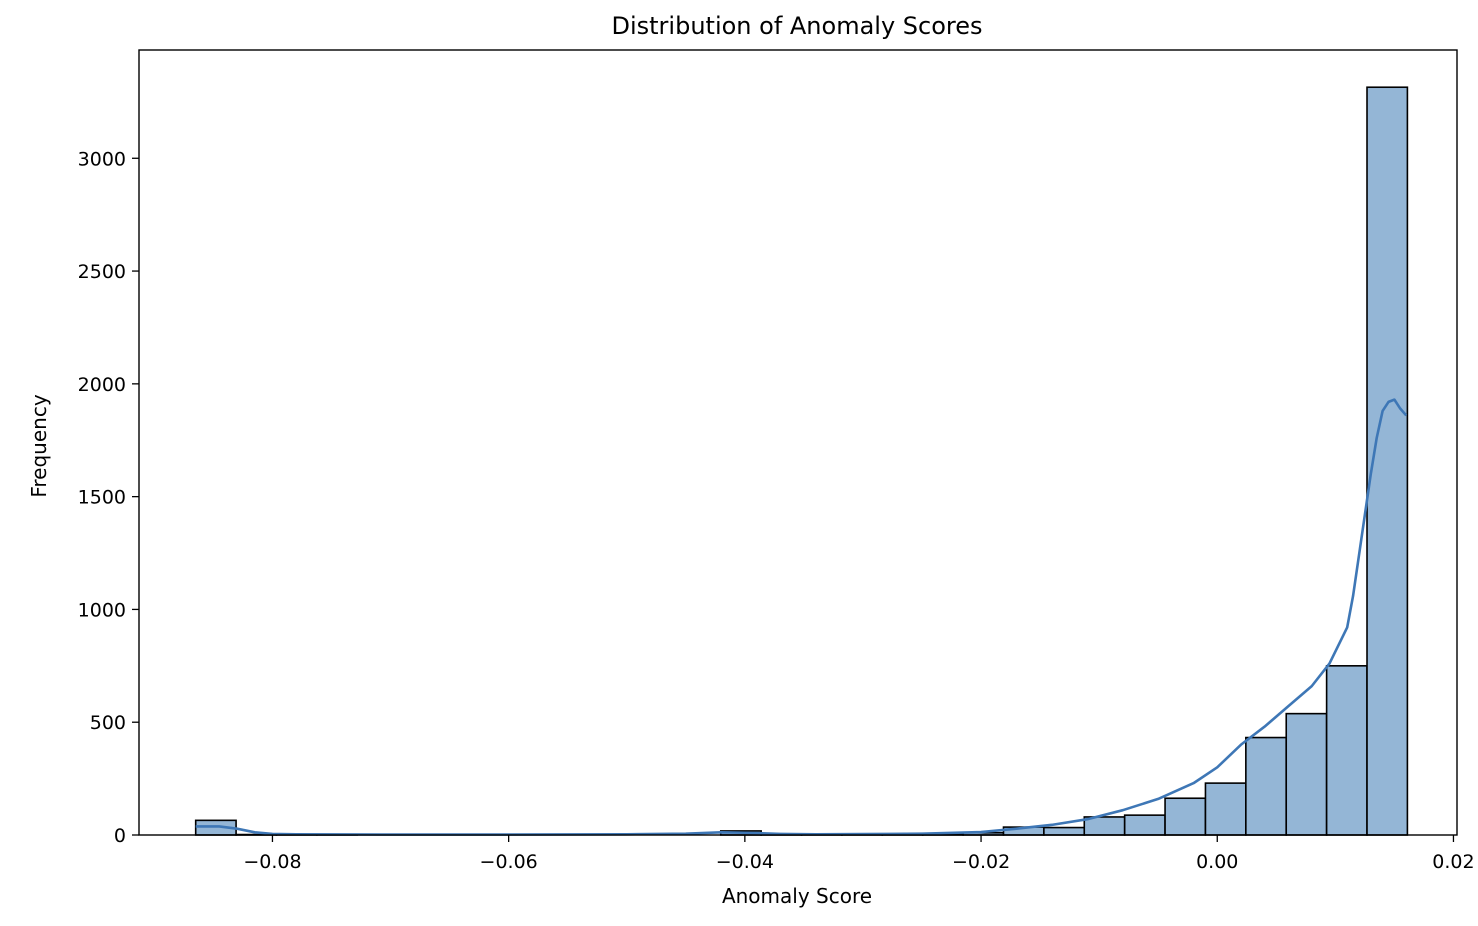 This screenshot has width=1478, height=926. What do you see at coordinates (102, 610) in the screenshot?
I see `y-tick-label: 1000` at bounding box center [102, 610].